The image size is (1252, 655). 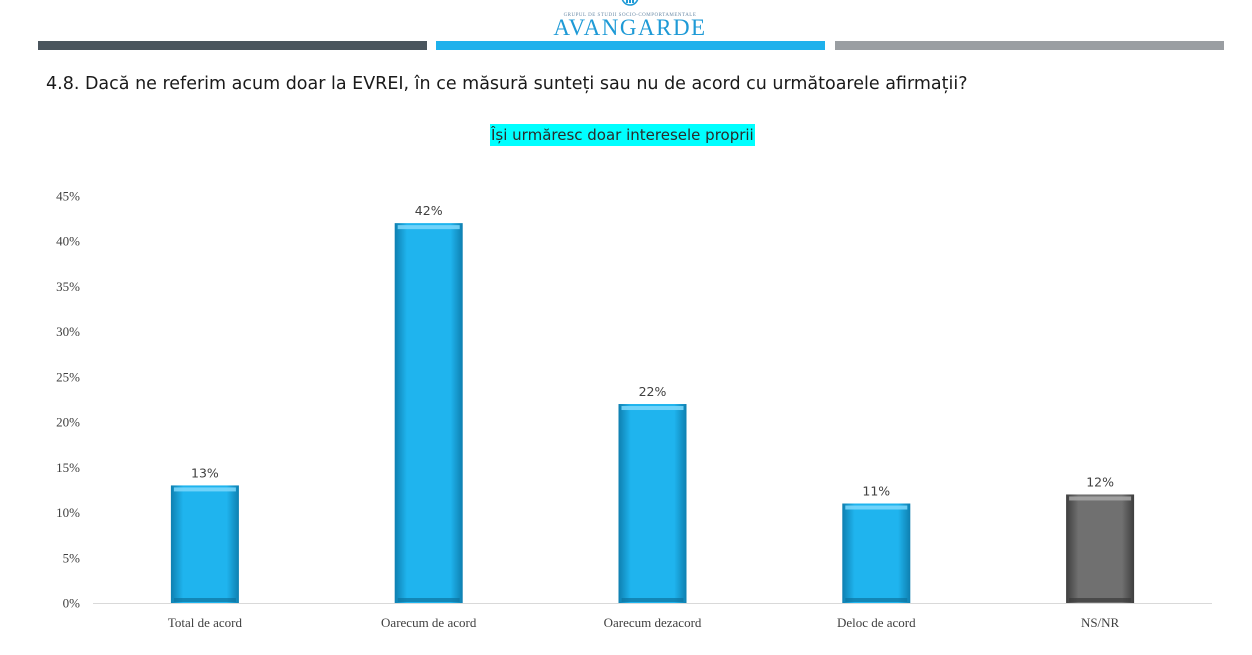 I want to click on data-label: 13%, so click(x=205, y=472).